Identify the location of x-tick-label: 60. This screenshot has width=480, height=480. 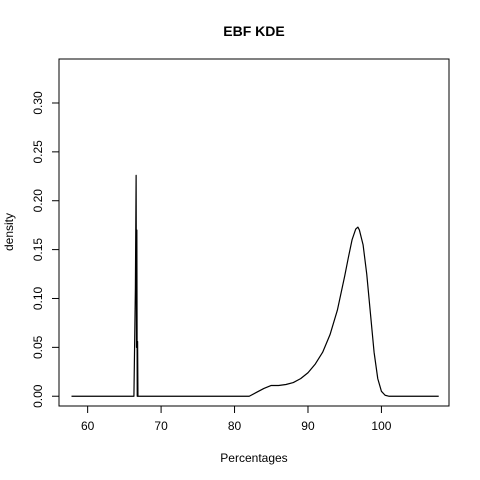
(88, 426).